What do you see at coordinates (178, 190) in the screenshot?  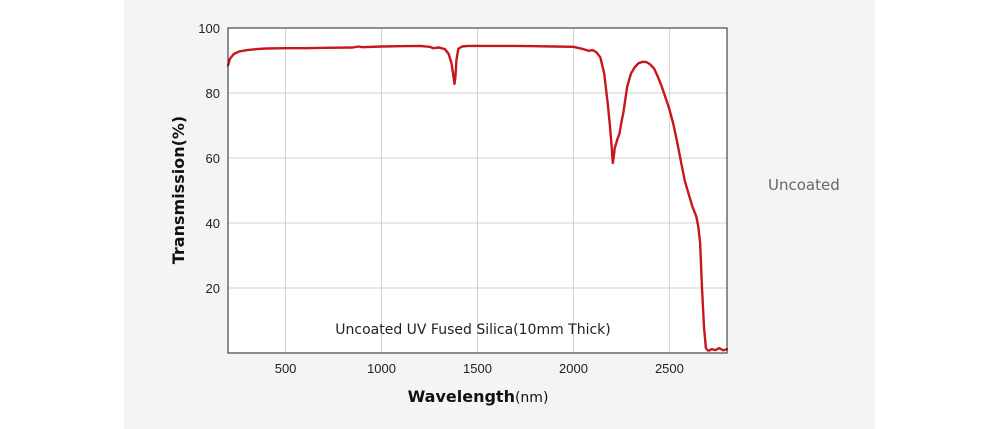 I see `y-axis-title: Transmission(%)` at bounding box center [178, 190].